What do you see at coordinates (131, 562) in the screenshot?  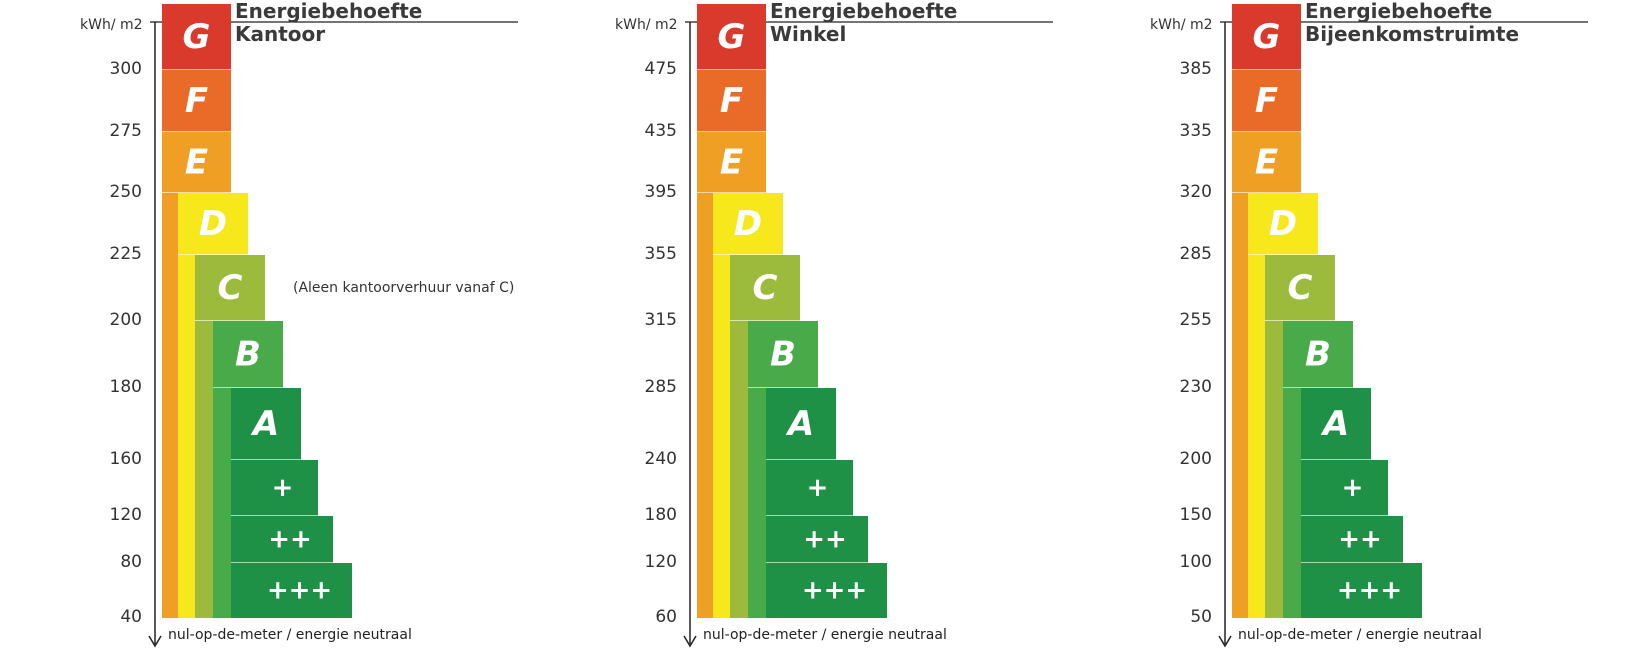 I see `tick-label: 80` at bounding box center [131, 562].